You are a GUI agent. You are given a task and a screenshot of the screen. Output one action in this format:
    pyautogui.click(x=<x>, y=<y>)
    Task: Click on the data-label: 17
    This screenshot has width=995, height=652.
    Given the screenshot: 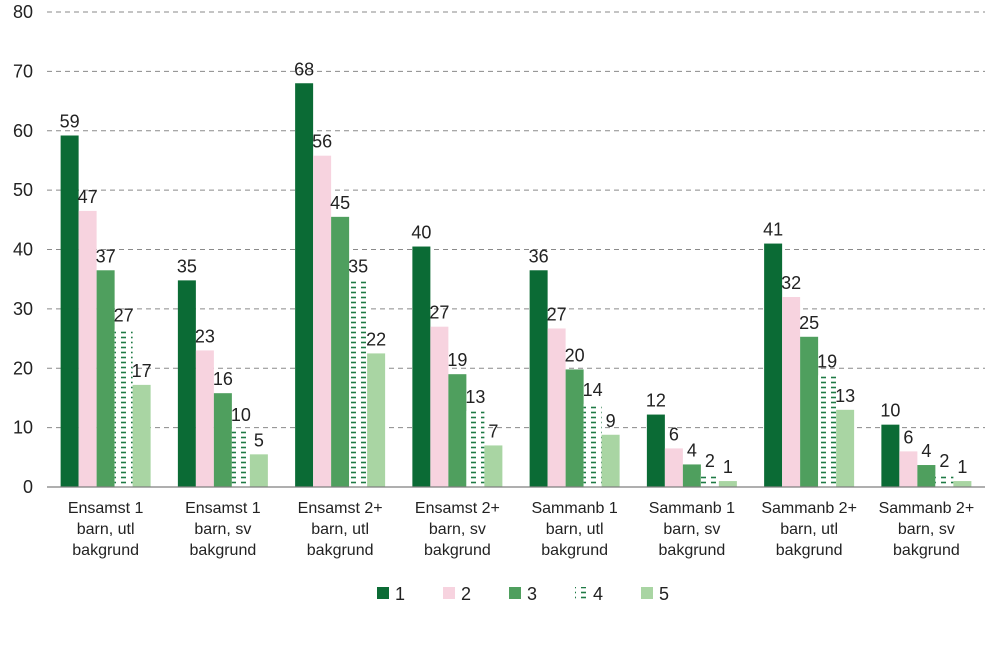 What is the action you would take?
    pyautogui.click(x=142, y=371)
    